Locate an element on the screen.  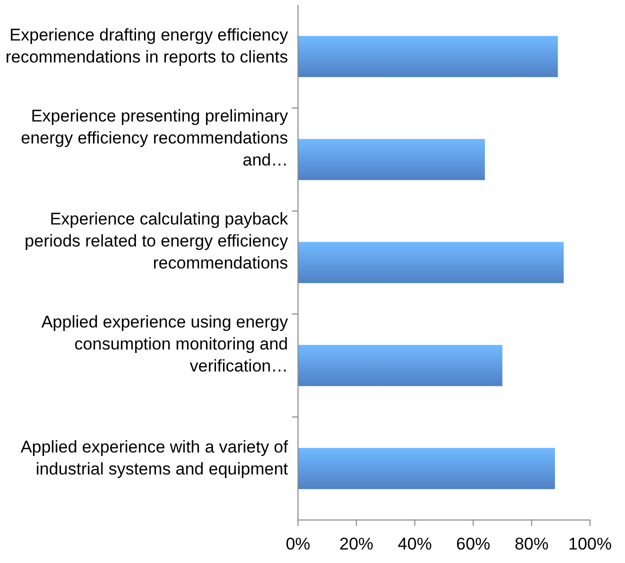
x-tick-label: 0% is located at coordinates (298, 544).